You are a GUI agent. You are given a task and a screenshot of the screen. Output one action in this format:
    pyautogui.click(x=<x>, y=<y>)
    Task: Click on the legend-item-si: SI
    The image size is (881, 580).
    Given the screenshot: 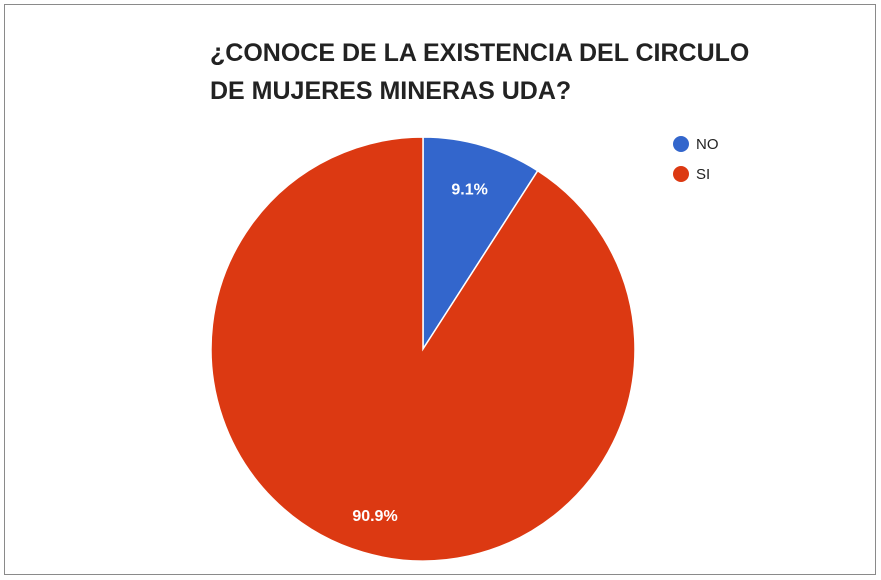 What is the action you would take?
    pyautogui.click(x=696, y=174)
    